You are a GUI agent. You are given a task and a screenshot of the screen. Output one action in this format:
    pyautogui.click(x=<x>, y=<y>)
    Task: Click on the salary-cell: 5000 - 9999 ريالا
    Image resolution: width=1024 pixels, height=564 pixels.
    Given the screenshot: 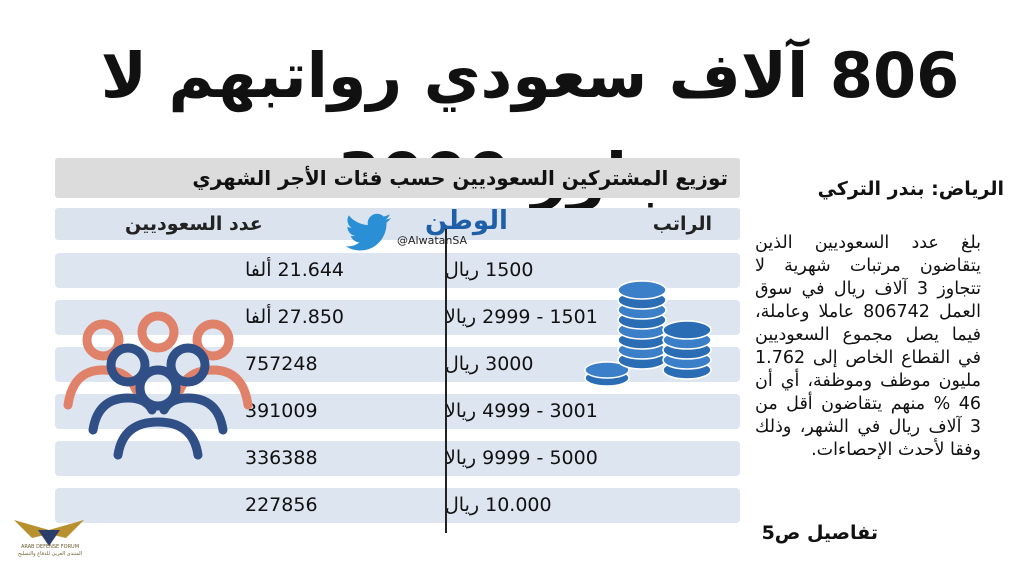 What is the action you would take?
    pyautogui.click(x=521, y=458)
    